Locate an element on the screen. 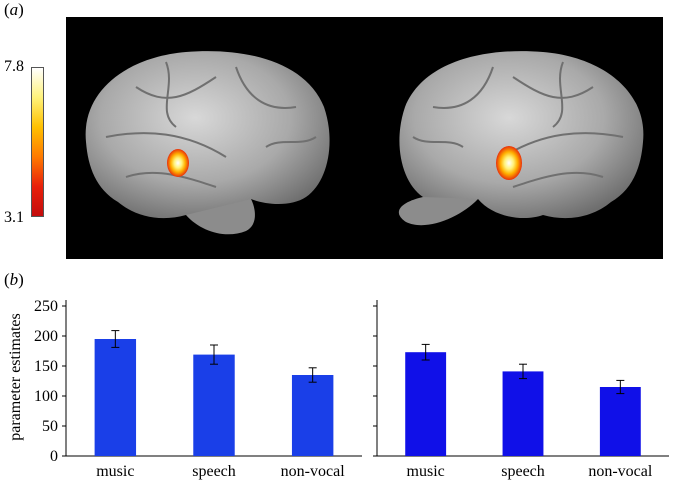 The image size is (677, 481). colorbar-max-label: 7.8 is located at coordinates (14, 66).